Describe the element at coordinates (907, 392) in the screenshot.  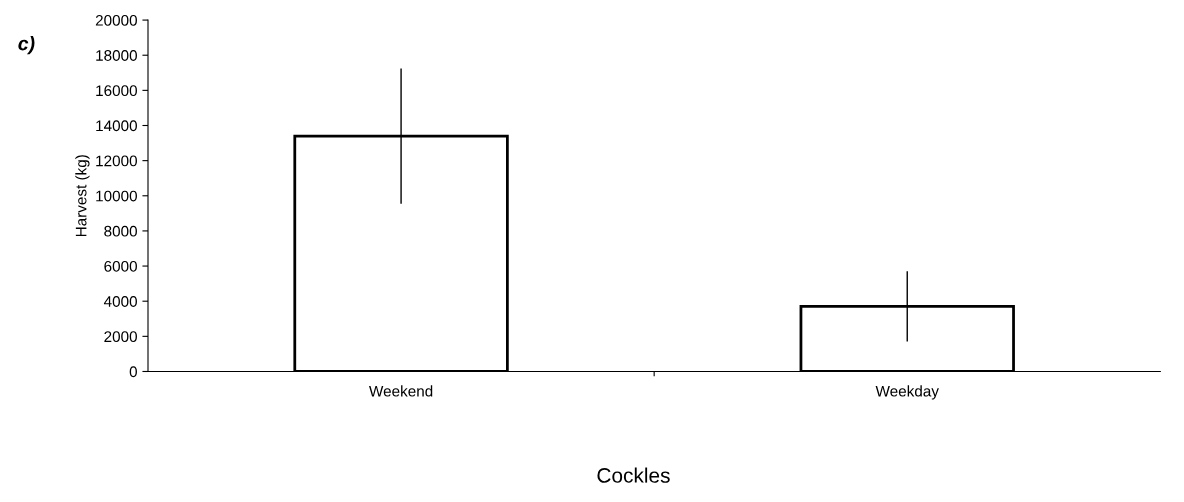
I see `x-tick-label: Weekday` at that location.